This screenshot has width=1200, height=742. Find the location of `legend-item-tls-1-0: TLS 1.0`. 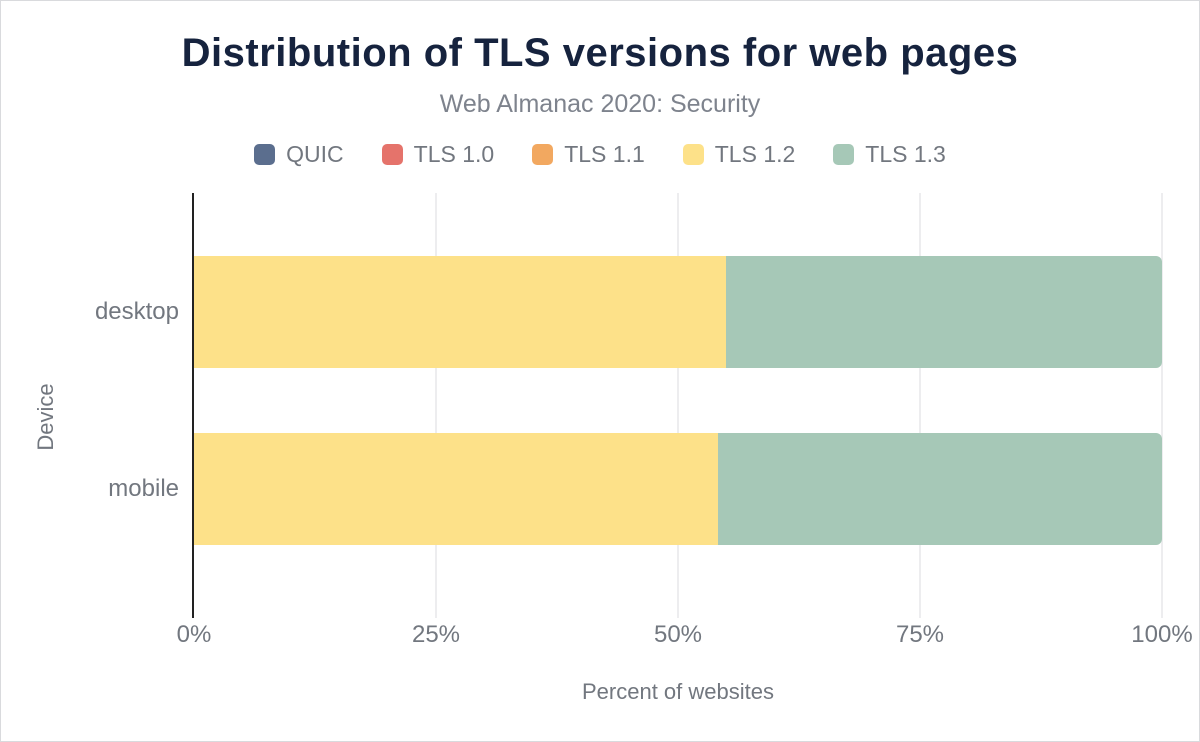

legend-item-tls-1-0: TLS 1.0 is located at coordinates (438, 154).